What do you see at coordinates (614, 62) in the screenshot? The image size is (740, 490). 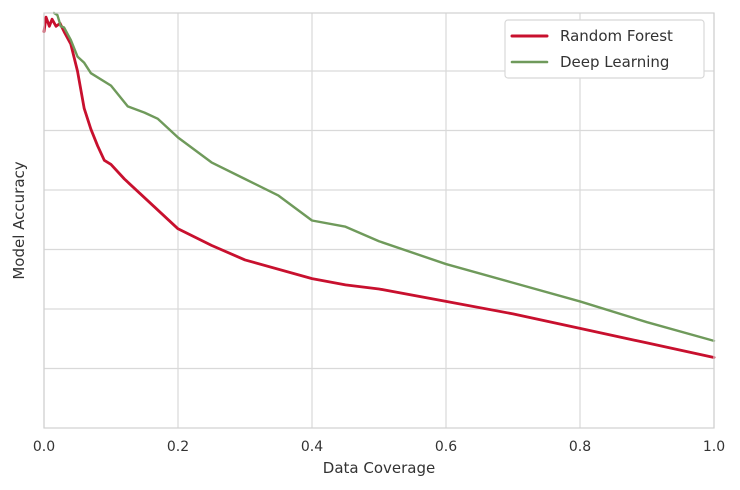 I see `legend-deep-learning-label: Deep Learning` at bounding box center [614, 62].